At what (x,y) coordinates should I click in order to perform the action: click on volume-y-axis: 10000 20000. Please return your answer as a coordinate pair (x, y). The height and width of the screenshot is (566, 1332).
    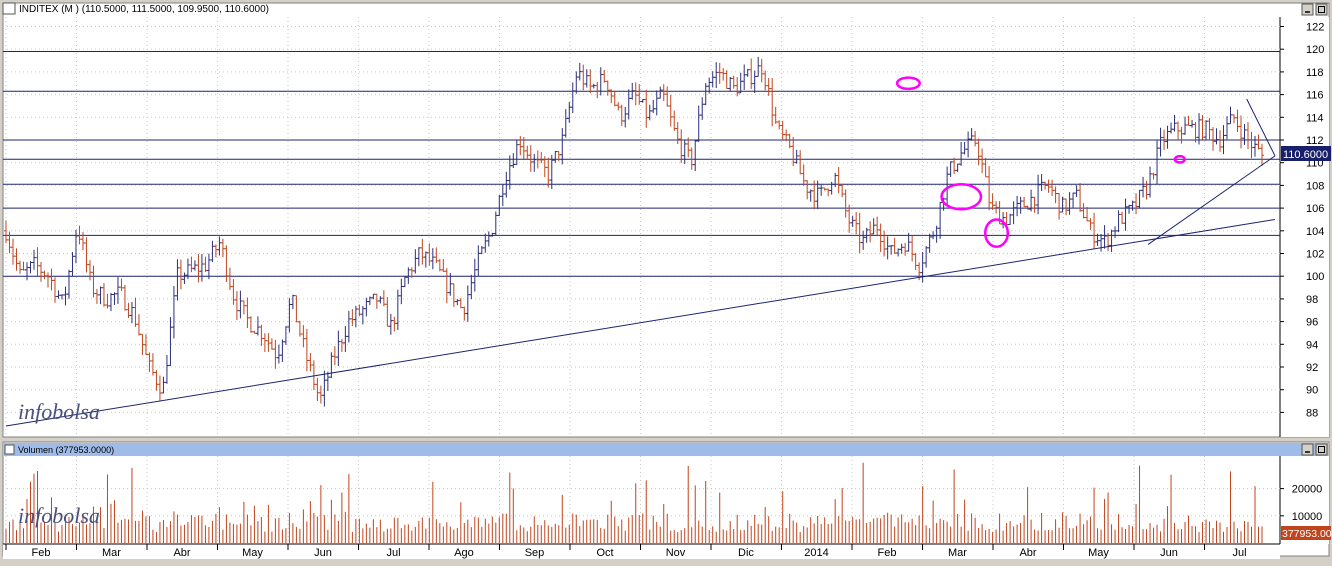
    Looking at the image, I should click on (1301, 503).